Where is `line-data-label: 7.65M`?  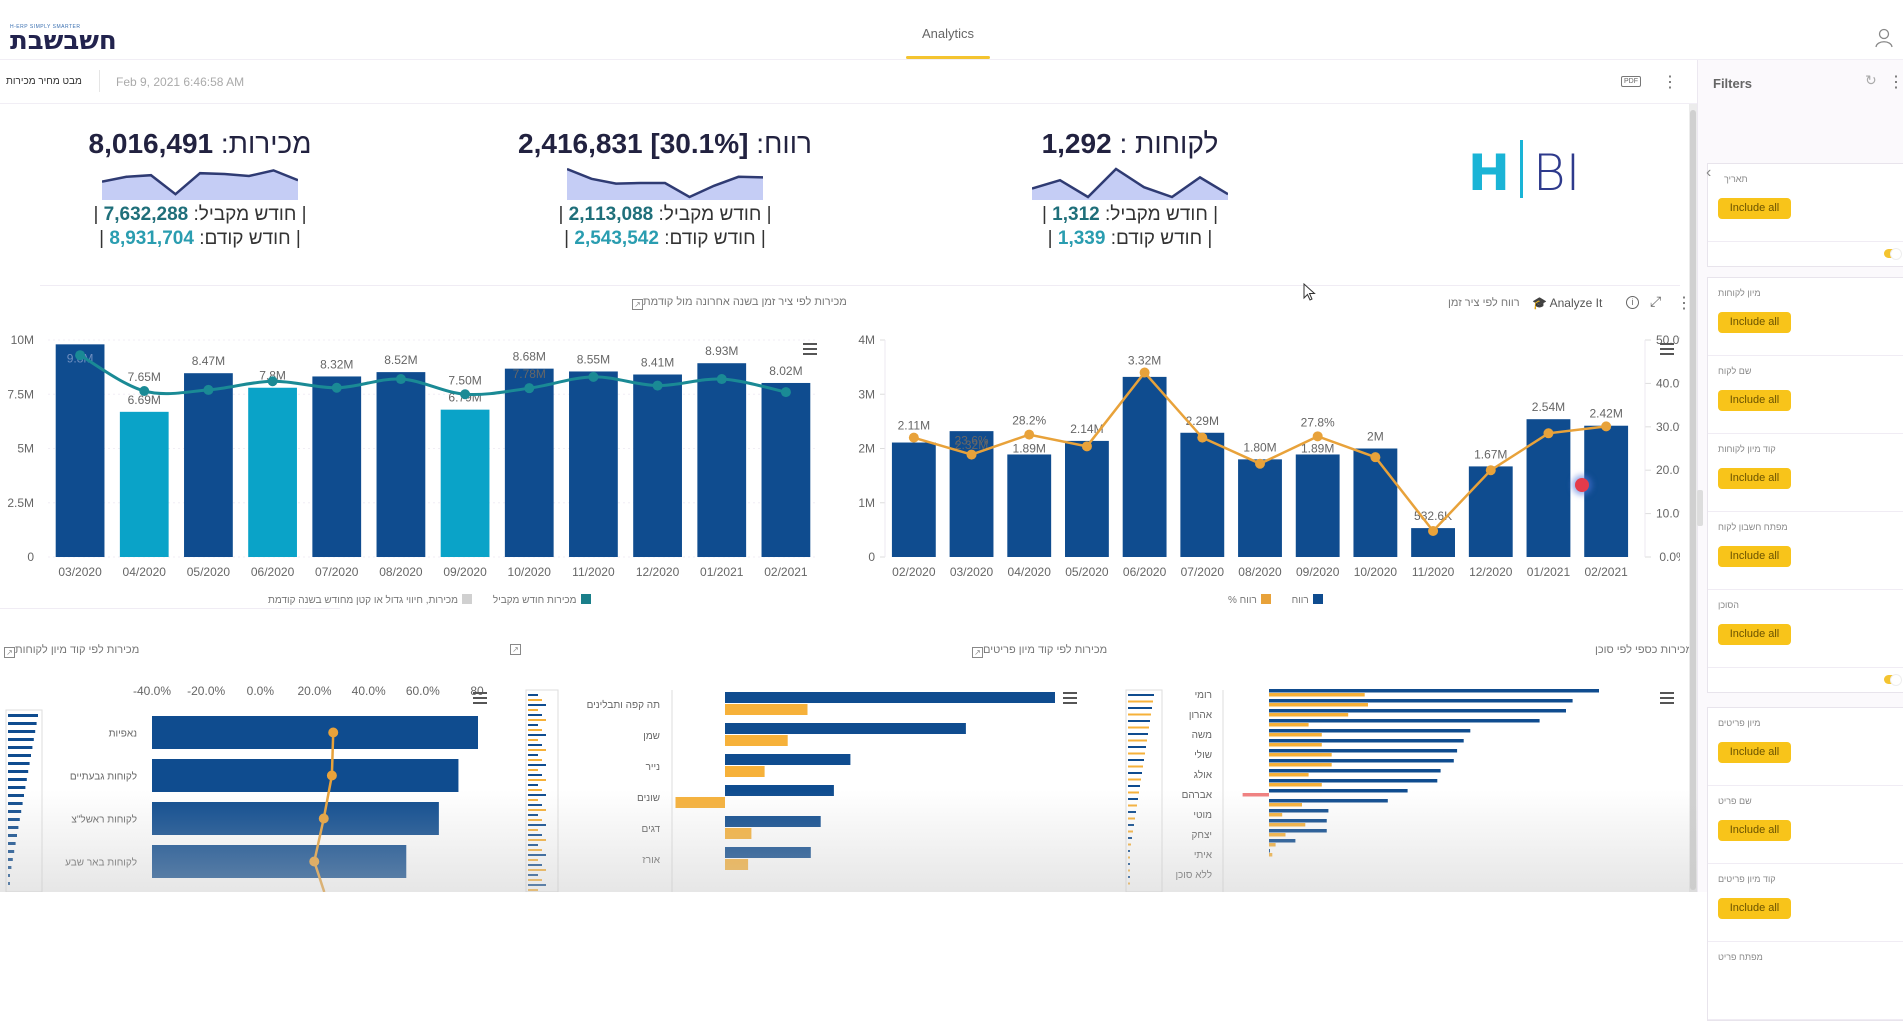 line-data-label: 7.65M is located at coordinates (144, 377).